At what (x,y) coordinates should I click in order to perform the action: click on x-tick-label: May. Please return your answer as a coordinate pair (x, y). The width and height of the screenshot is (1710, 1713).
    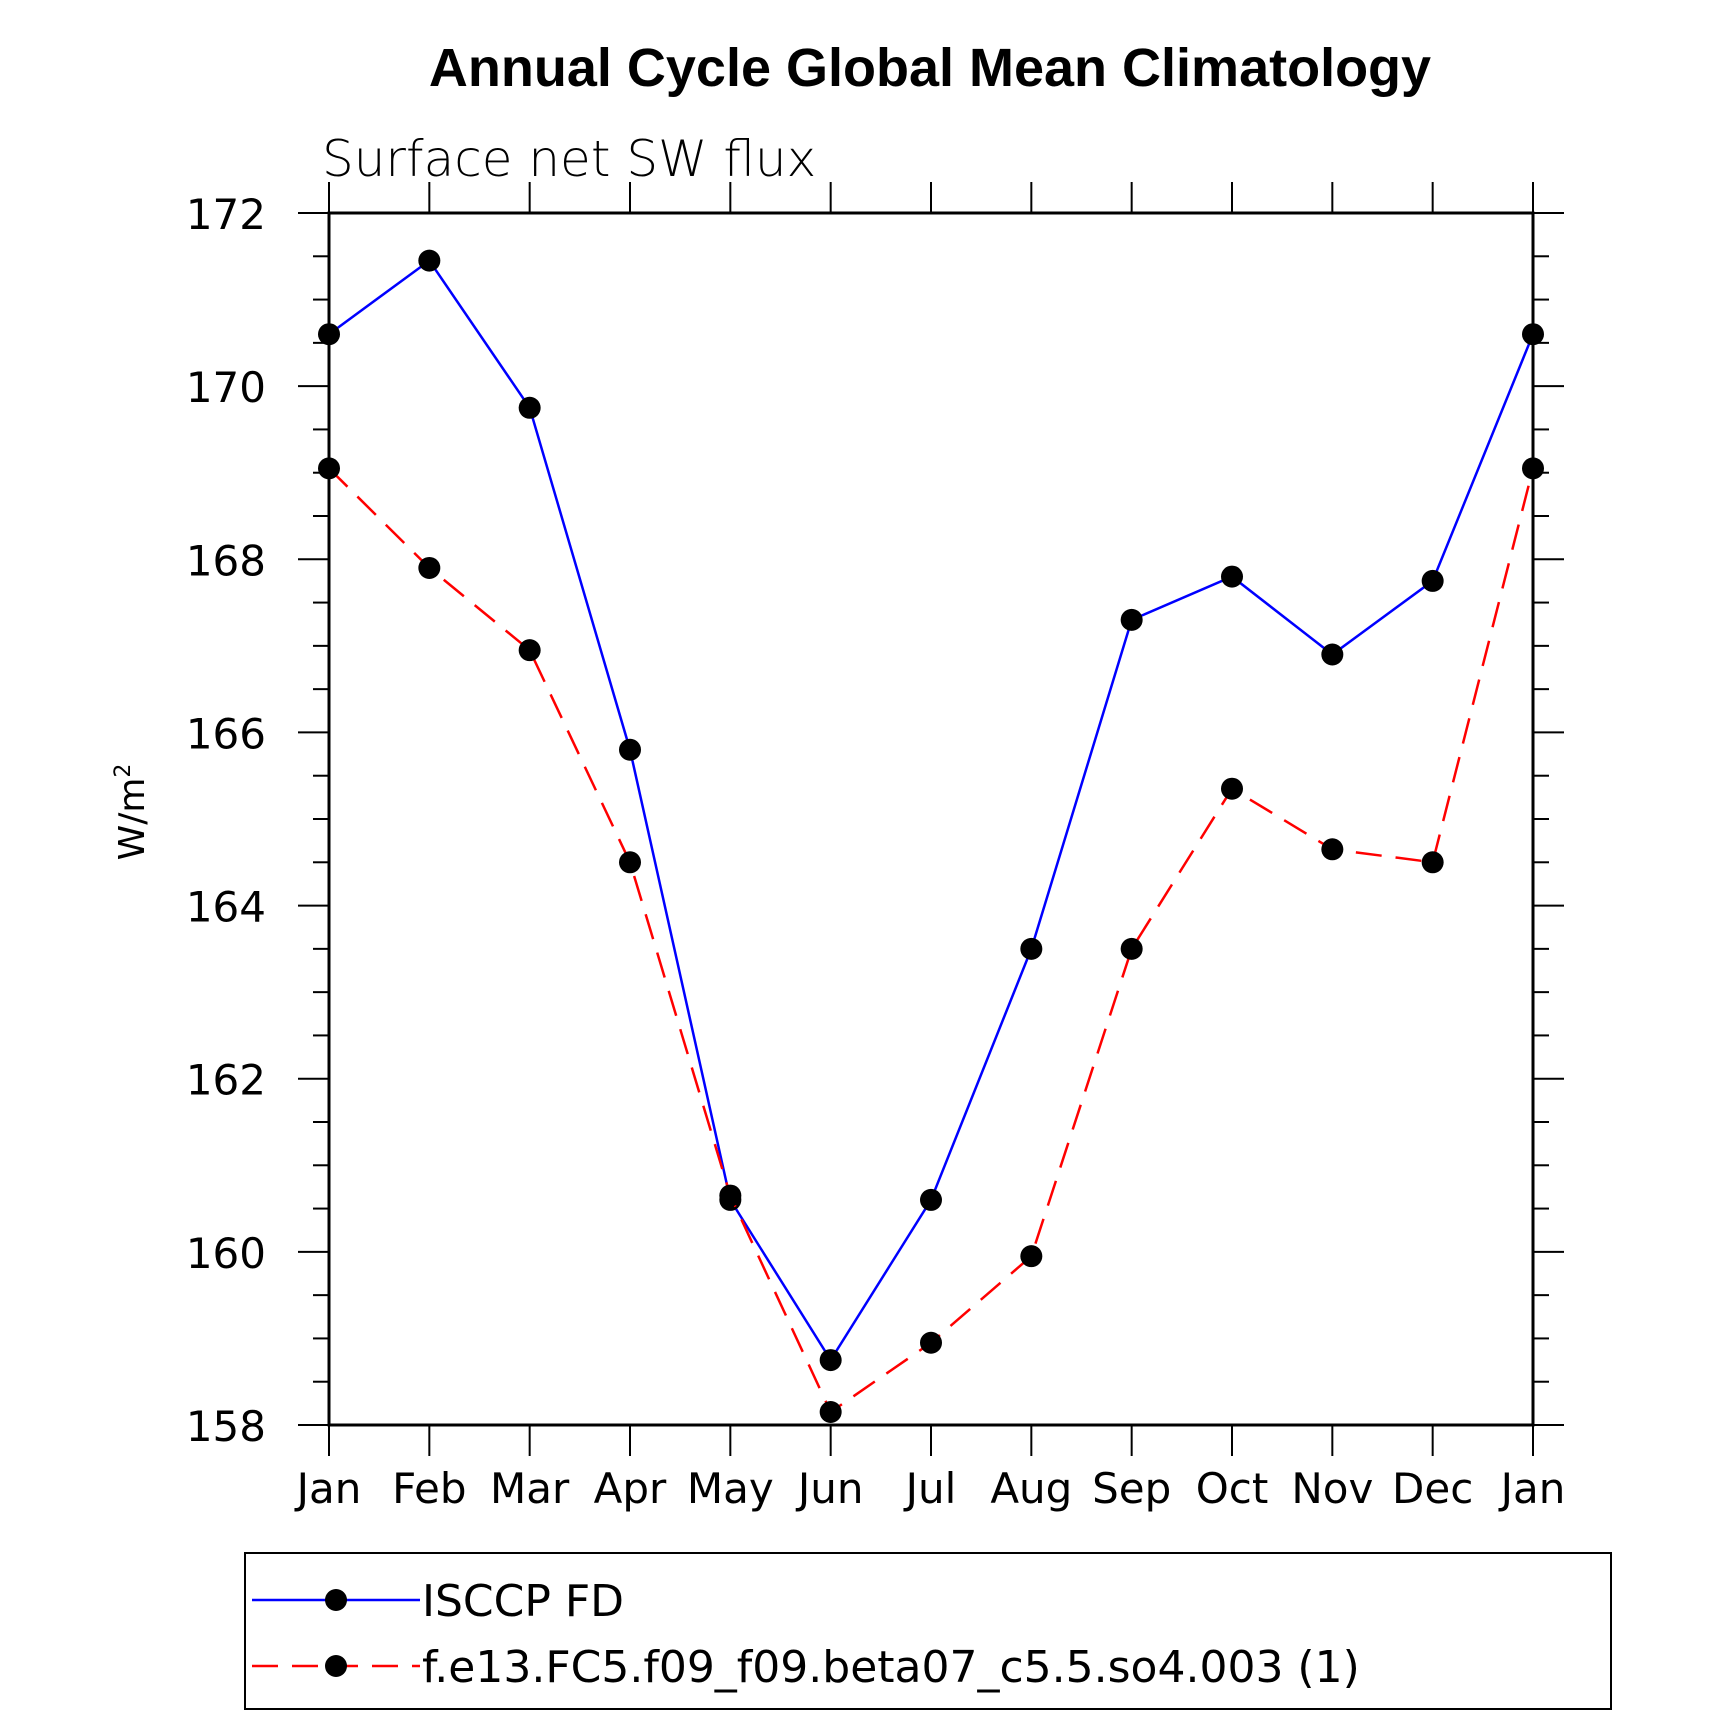
    Looking at the image, I should click on (730, 1488).